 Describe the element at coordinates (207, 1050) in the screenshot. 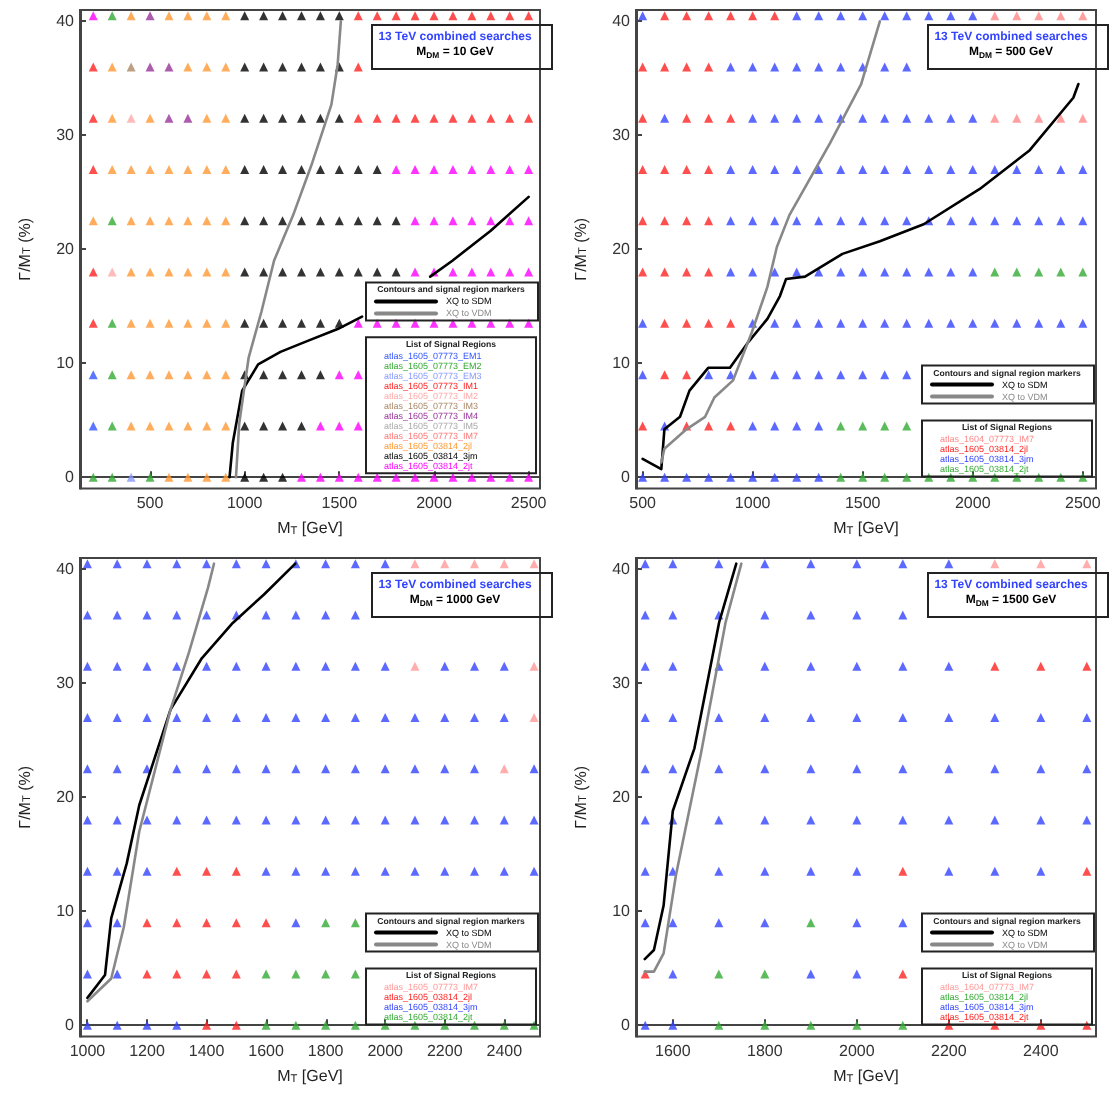

I see `x-tick-label: 1400` at that location.